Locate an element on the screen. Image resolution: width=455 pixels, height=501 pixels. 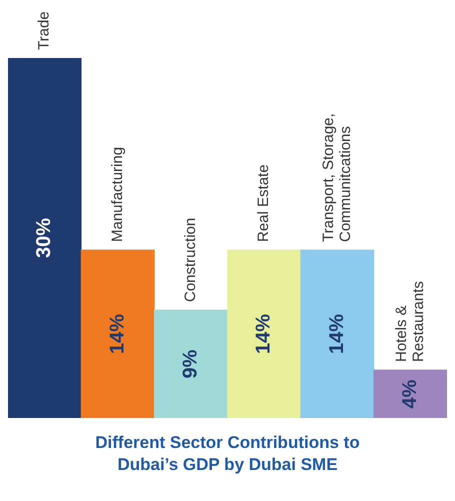
x-tick-label: Construction is located at coordinates (191, 260).